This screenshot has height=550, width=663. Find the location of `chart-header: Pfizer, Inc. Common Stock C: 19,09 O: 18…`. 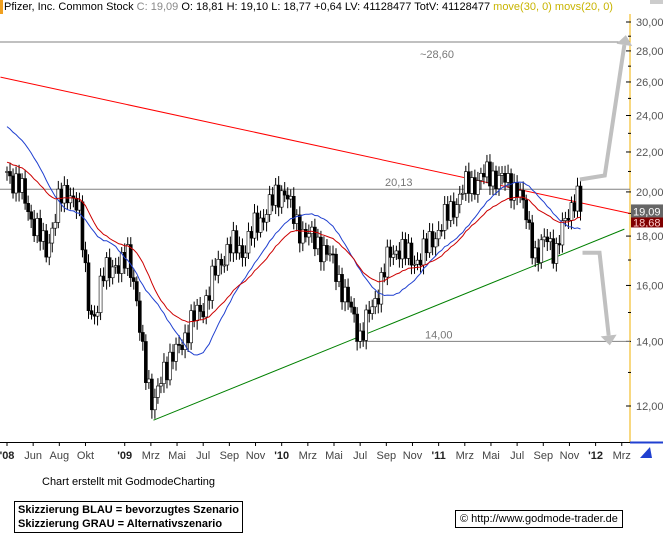

chart-header: Pfizer, Inc. Common Stock C: 19,09 O: 18… is located at coordinates (322, 7).